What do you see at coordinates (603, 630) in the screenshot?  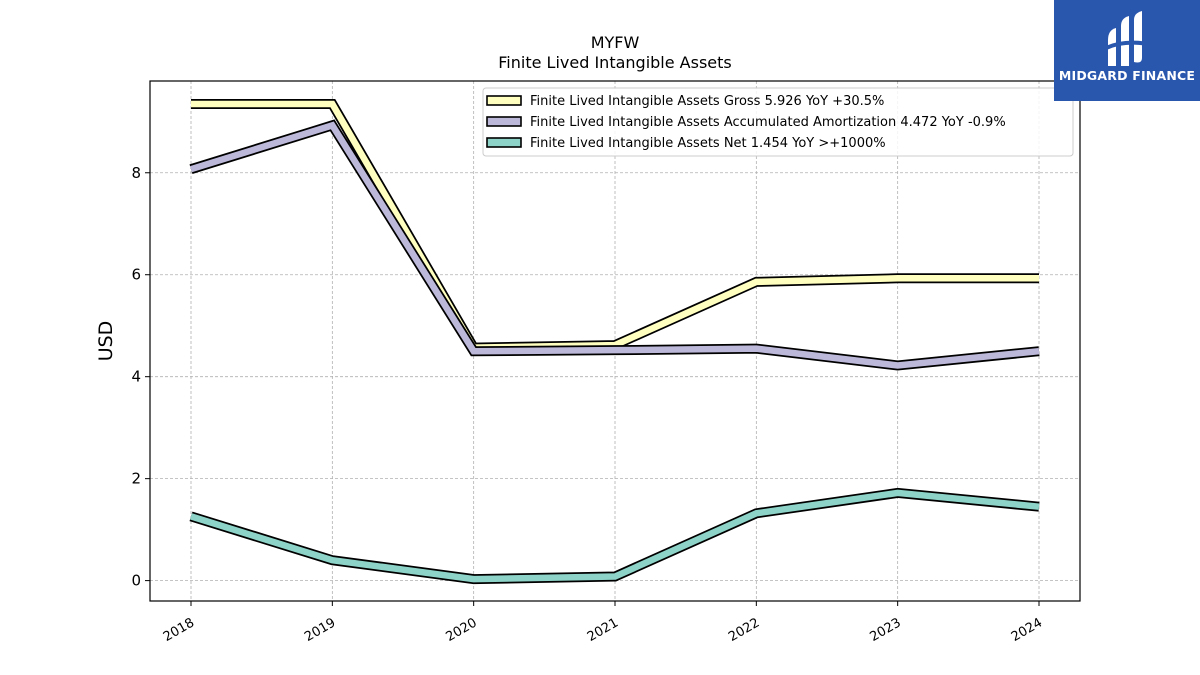 I see `x-tick-label: 2021` at bounding box center [603, 630].